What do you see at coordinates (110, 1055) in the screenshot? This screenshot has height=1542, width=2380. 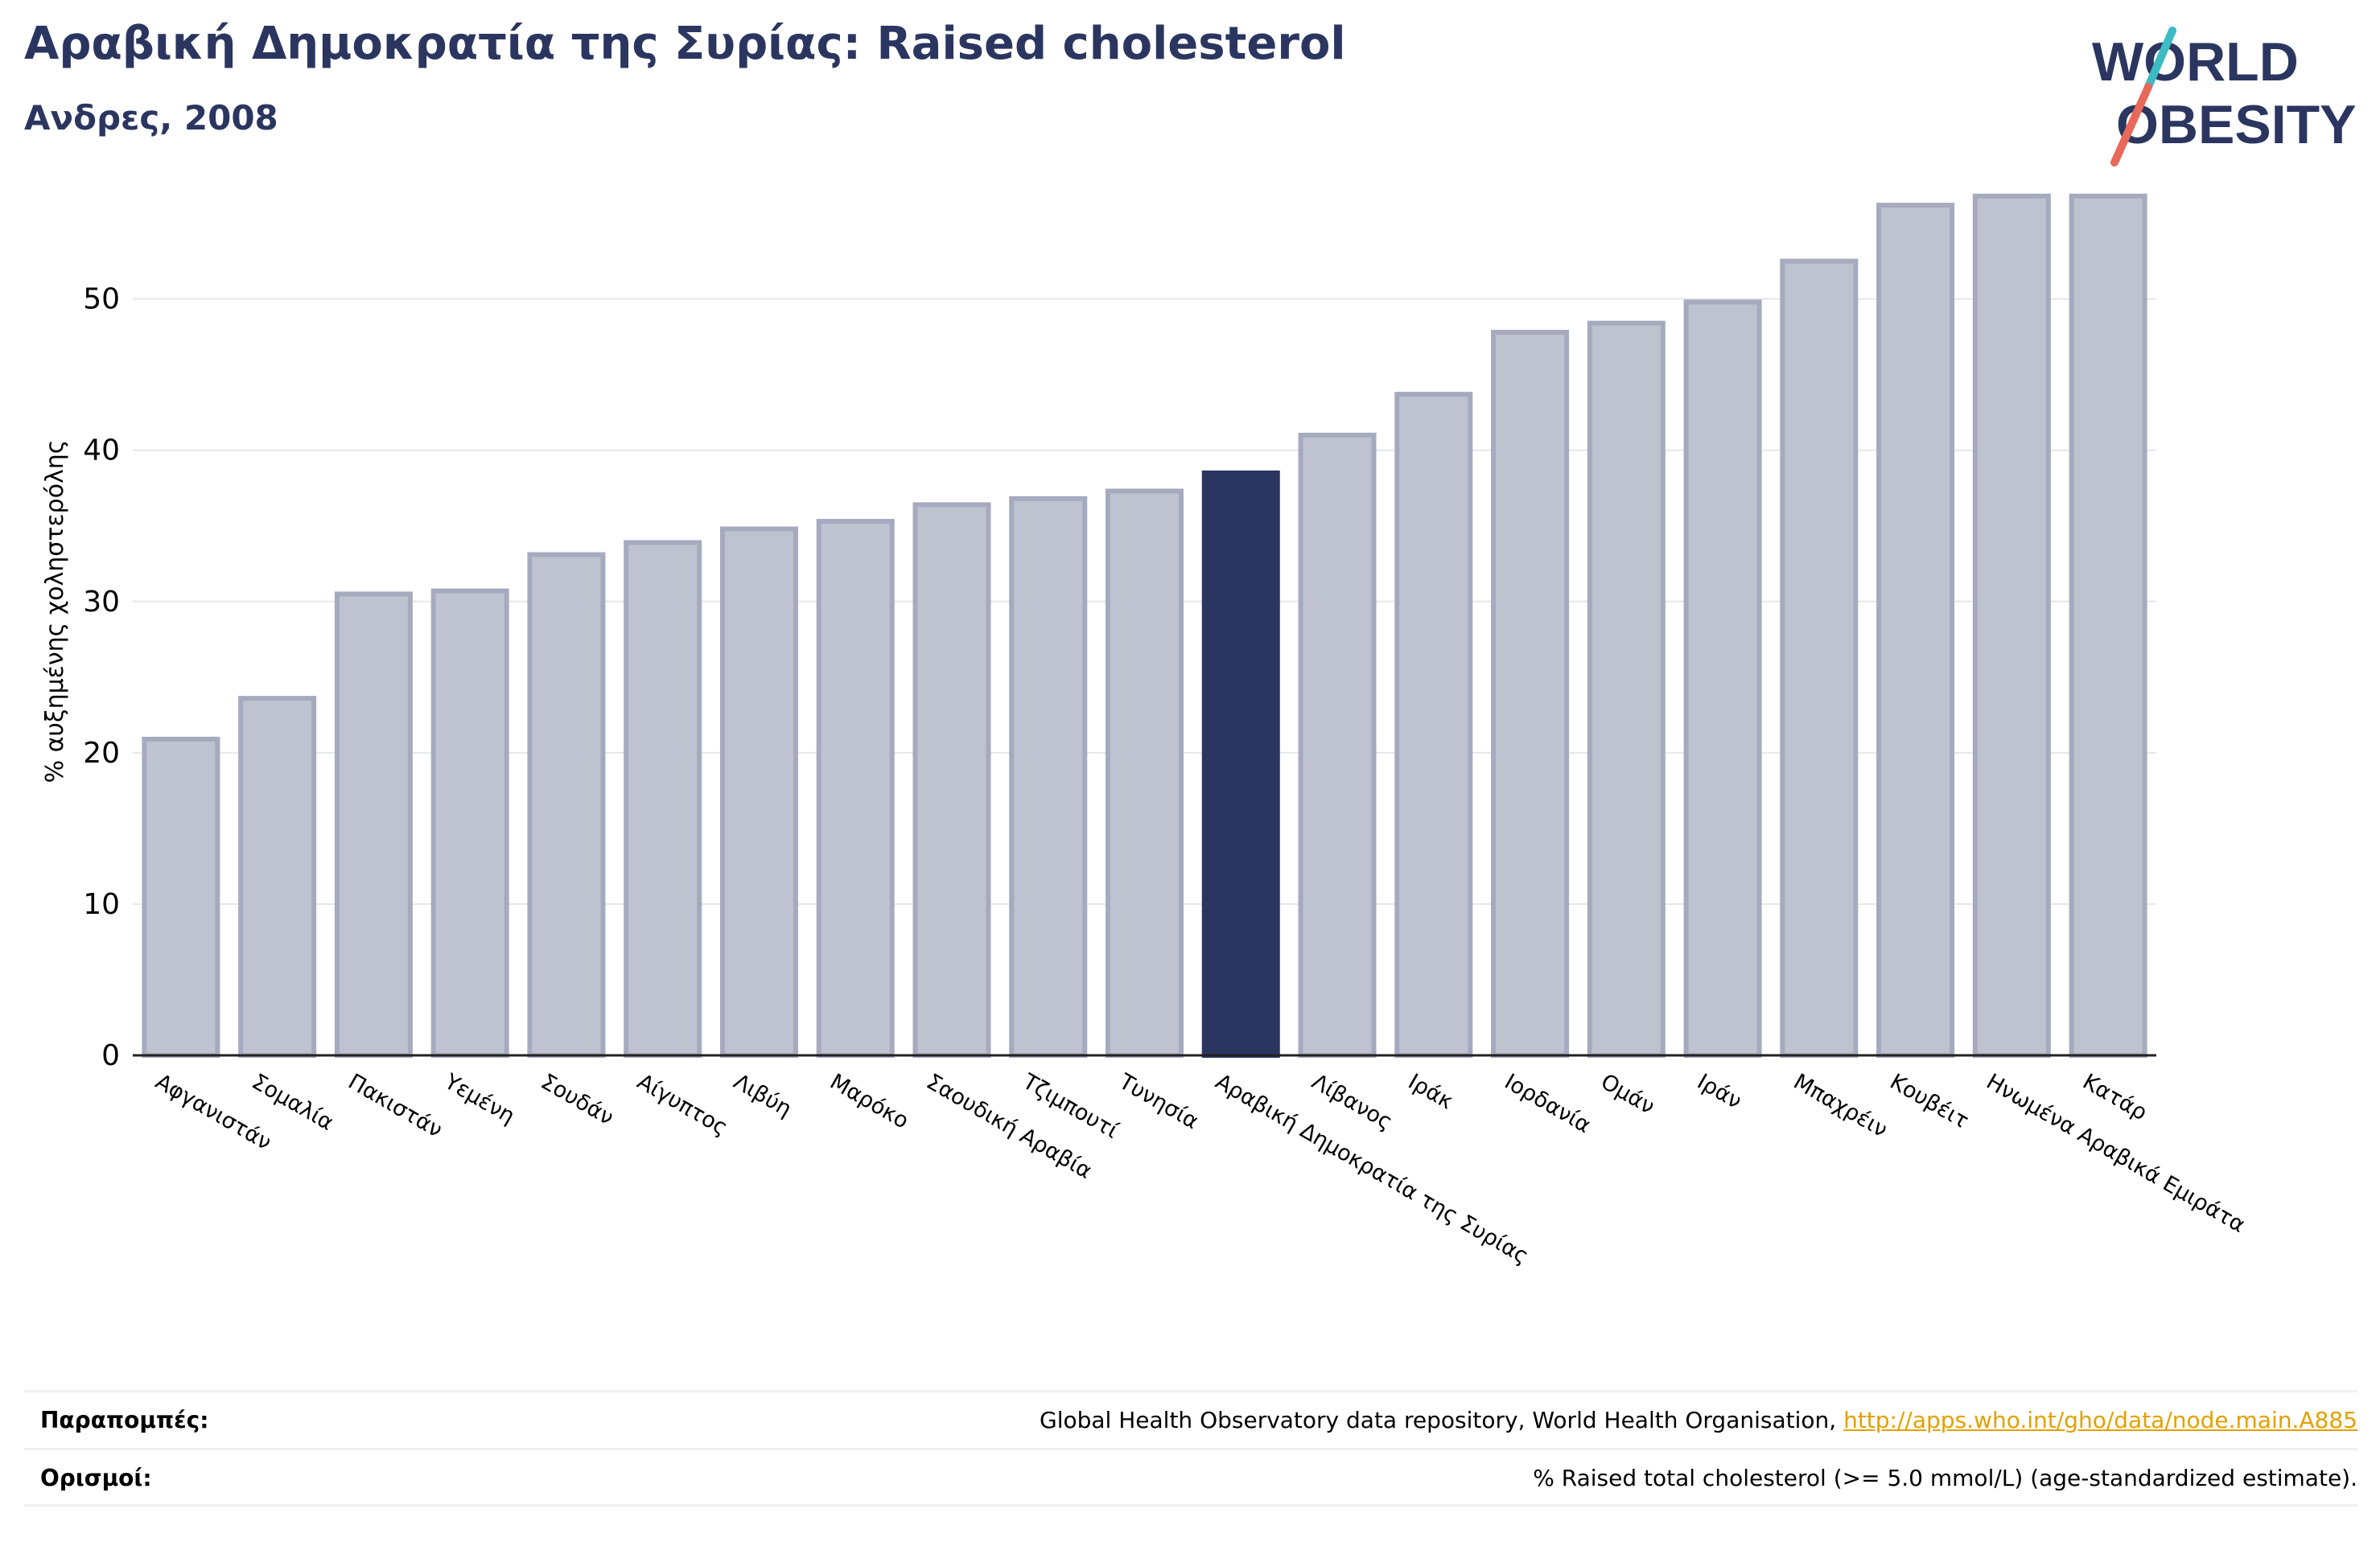 I see `y-tick-label: 0` at bounding box center [110, 1055].